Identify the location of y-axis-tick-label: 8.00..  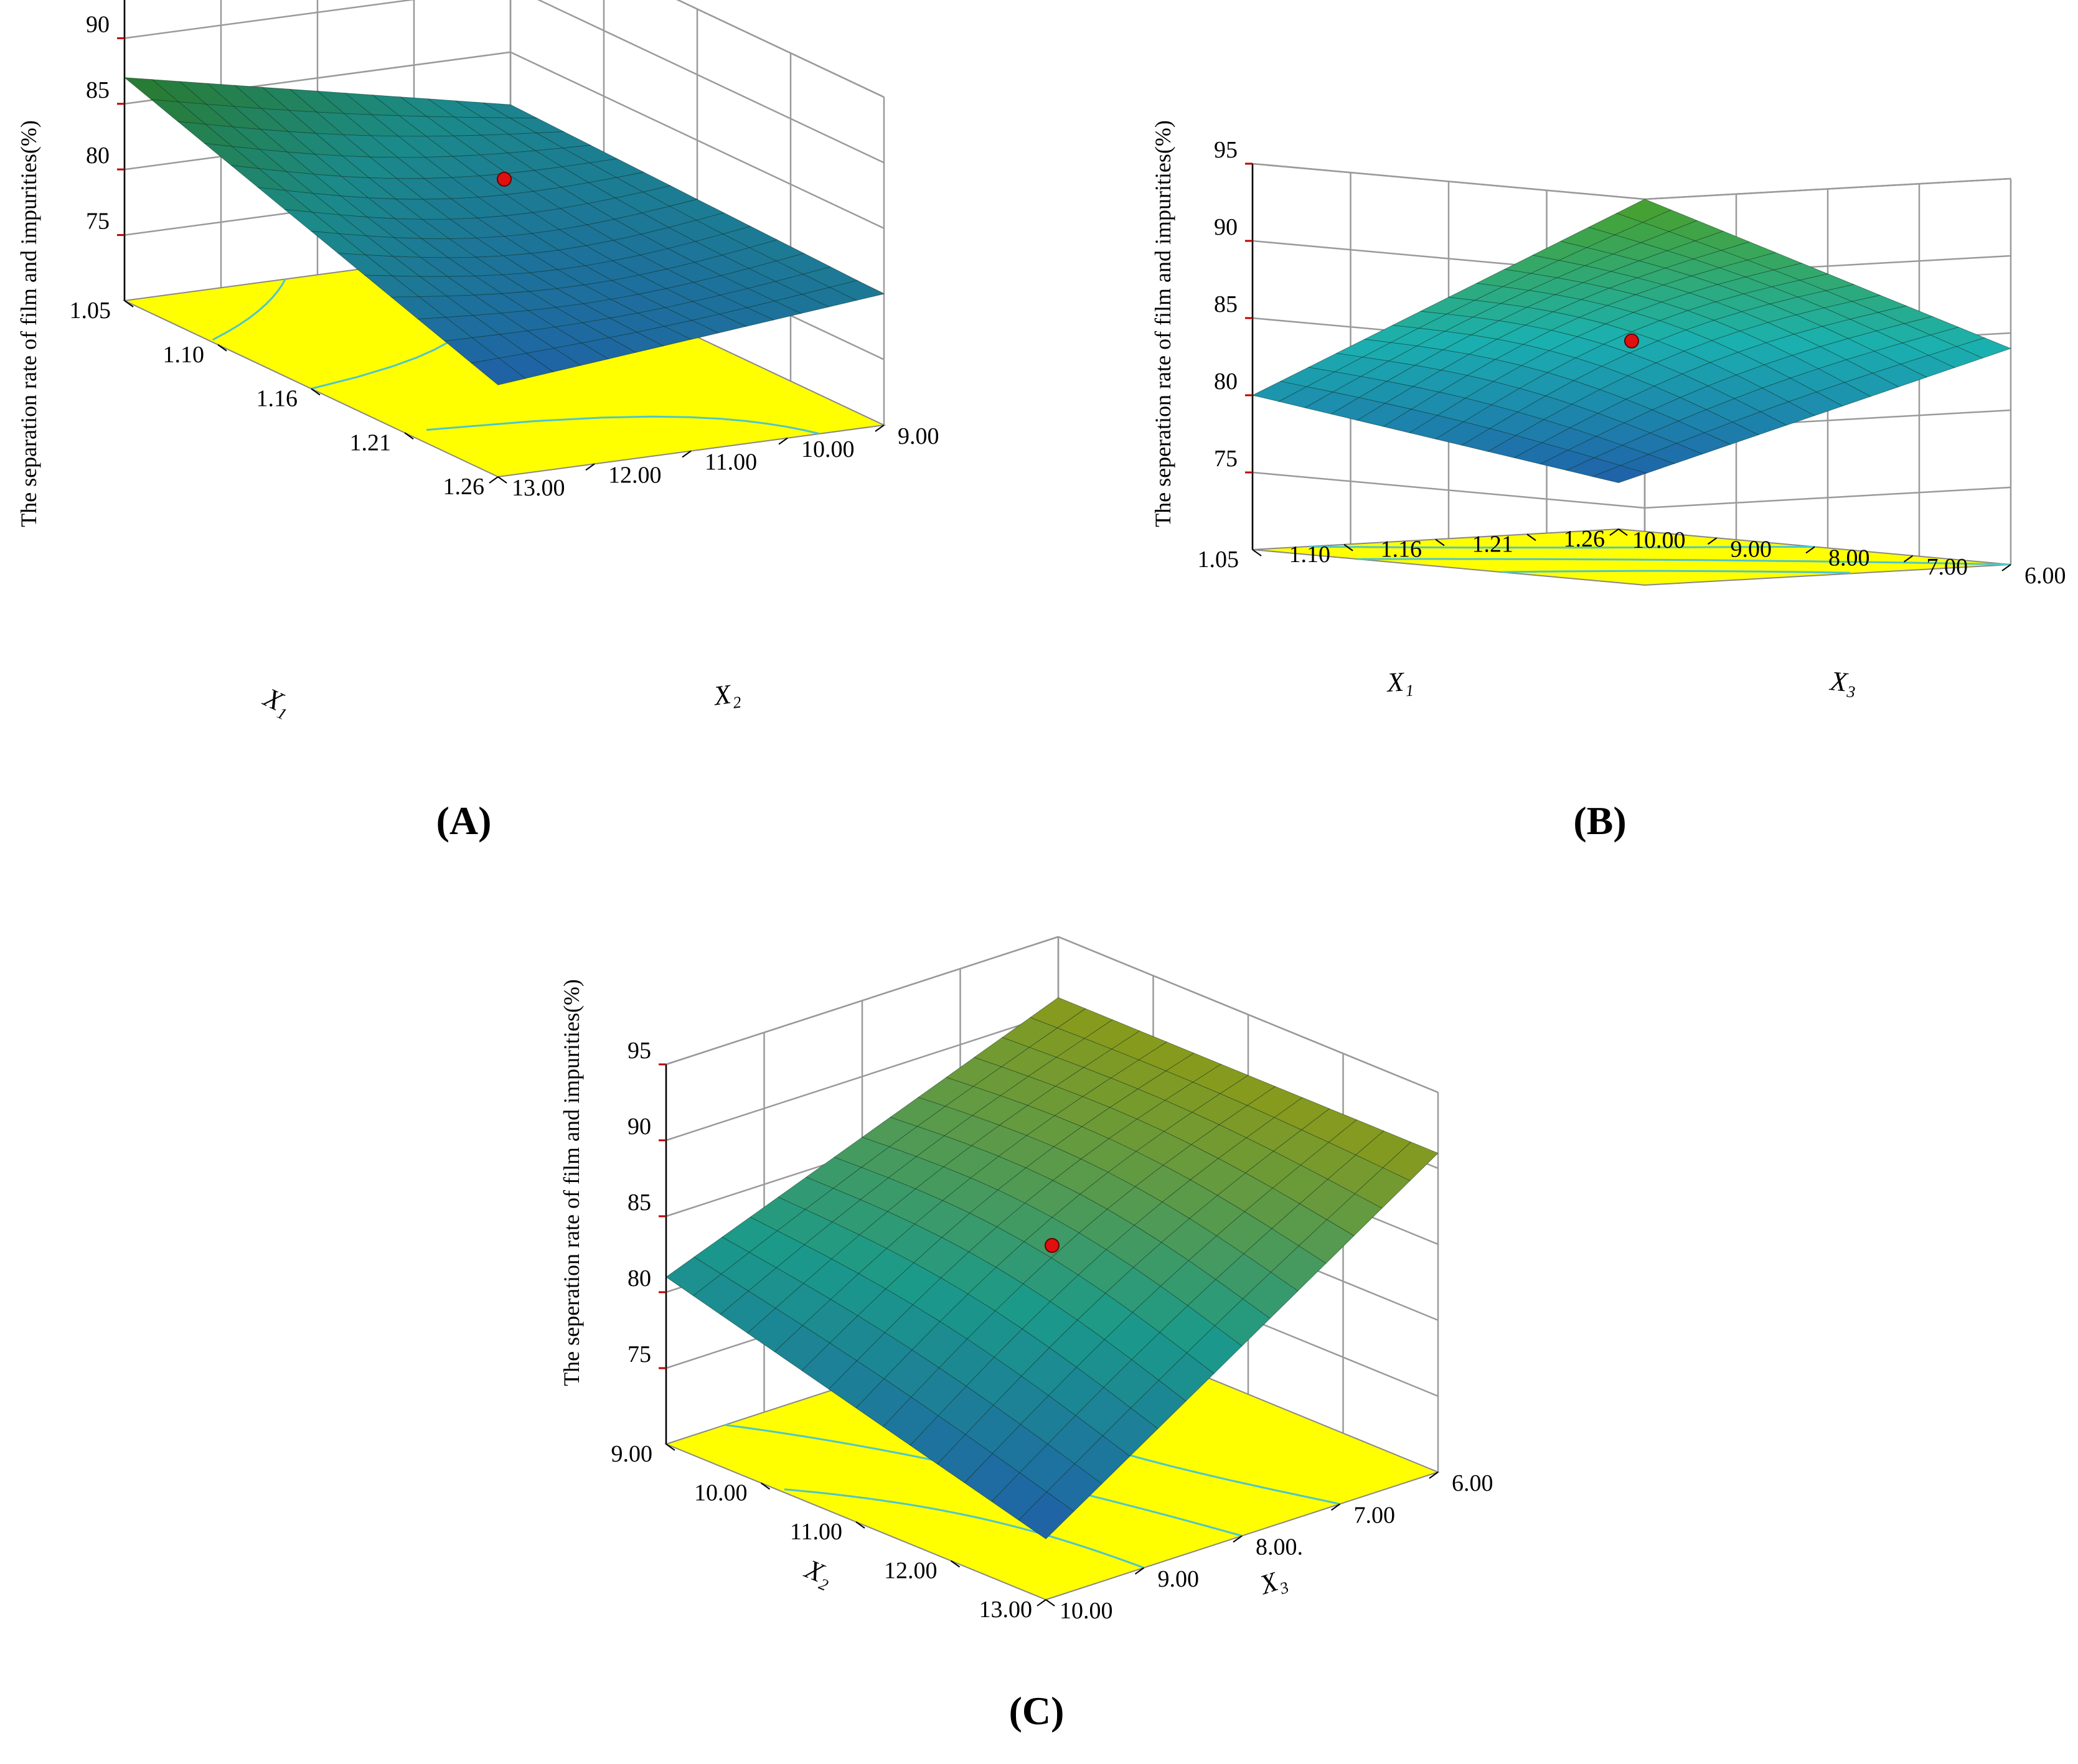
(1279, 1547).